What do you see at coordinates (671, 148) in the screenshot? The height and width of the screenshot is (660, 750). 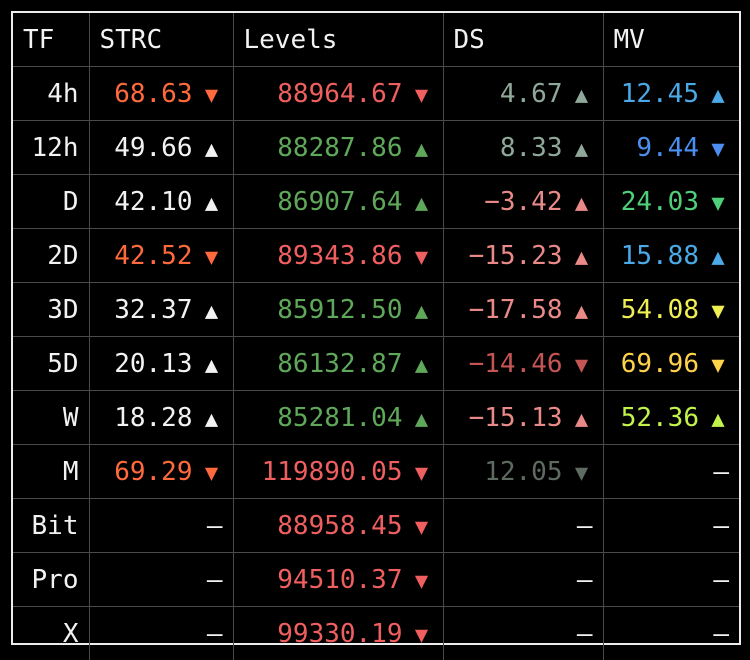 I see `mv-cell: 9.44▼` at bounding box center [671, 148].